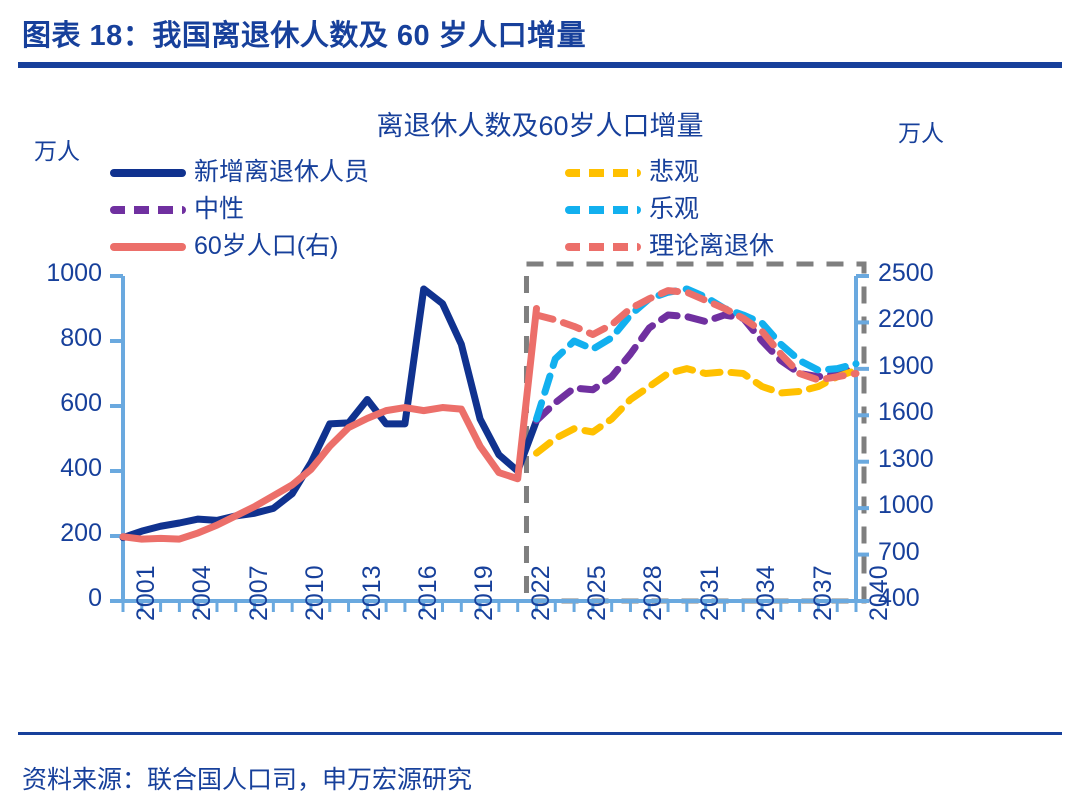 The height and width of the screenshot is (812, 1080). What do you see at coordinates (540, 772) in the screenshot?
I see `figure-footer: 资料来源：联合国人口司，申万宏源研究` at bounding box center [540, 772].